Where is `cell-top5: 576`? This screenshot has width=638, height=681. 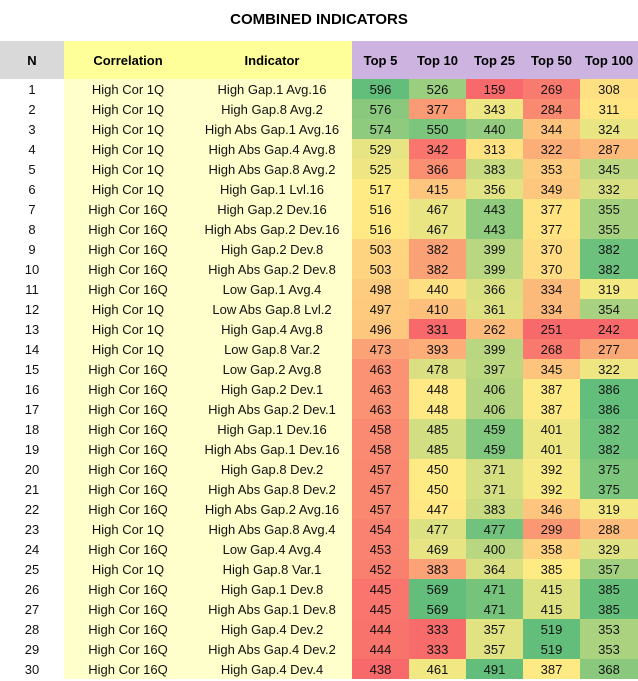 cell-top5: 576 is located at coordinates (380, 109).